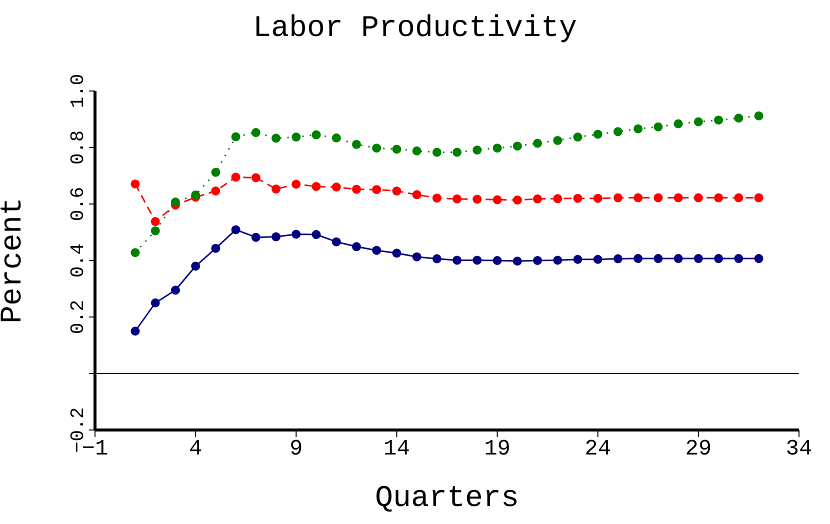  I want to click on y-tick-label: 0.8, so click(78, 147).